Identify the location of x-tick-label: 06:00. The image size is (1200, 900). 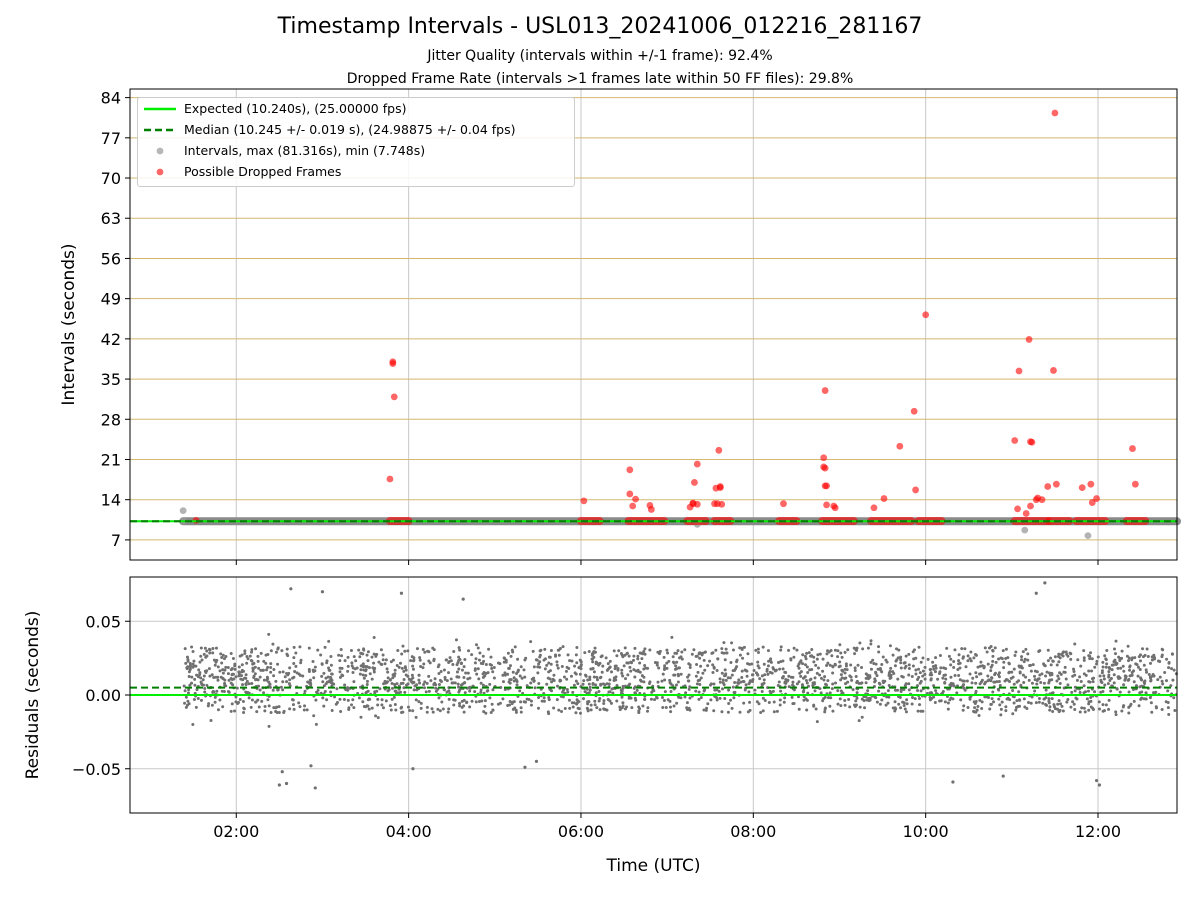
(581, 831).